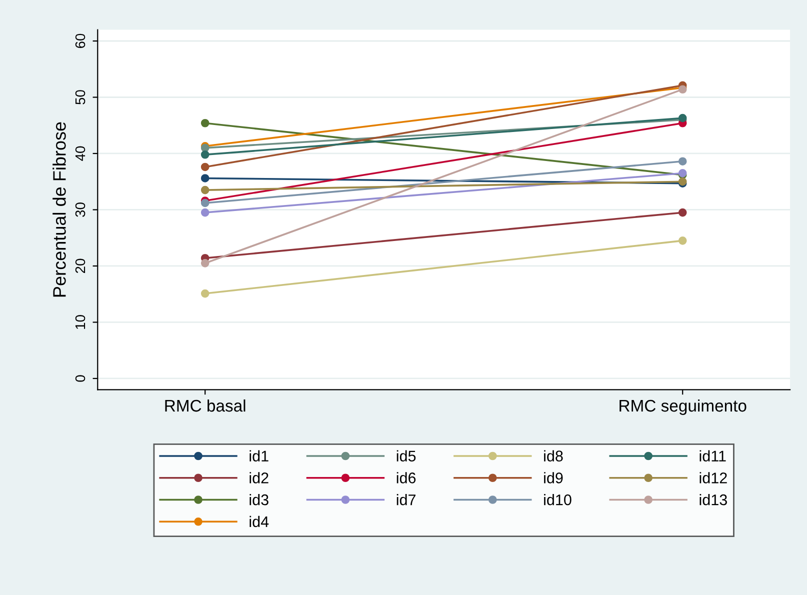  What do you see at coordinates (259, 522) in the screenshot?
I see `legend-label: id4` at bounding box center [259, 522].